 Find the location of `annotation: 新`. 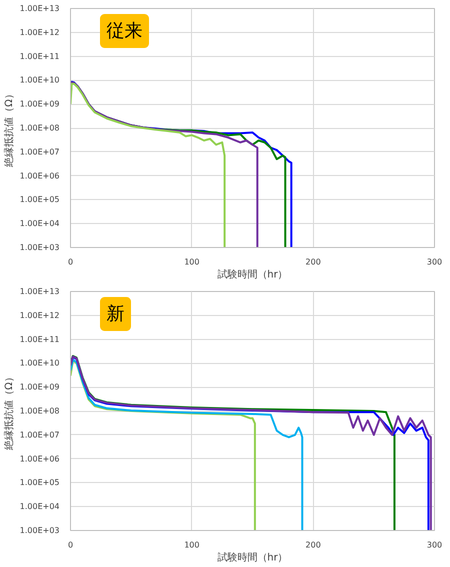

annotation: 新 is located at coordinates (115, 314).